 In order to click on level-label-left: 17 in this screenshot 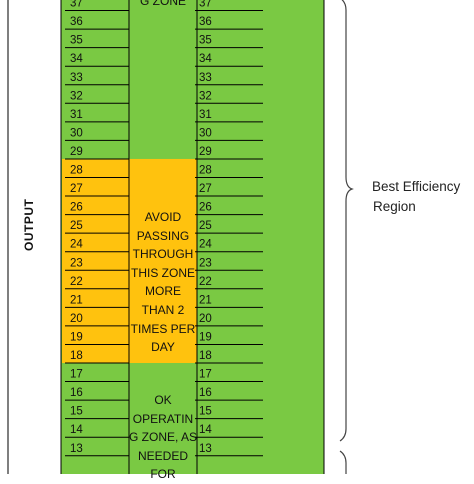, I will do `click(76, 375)`.